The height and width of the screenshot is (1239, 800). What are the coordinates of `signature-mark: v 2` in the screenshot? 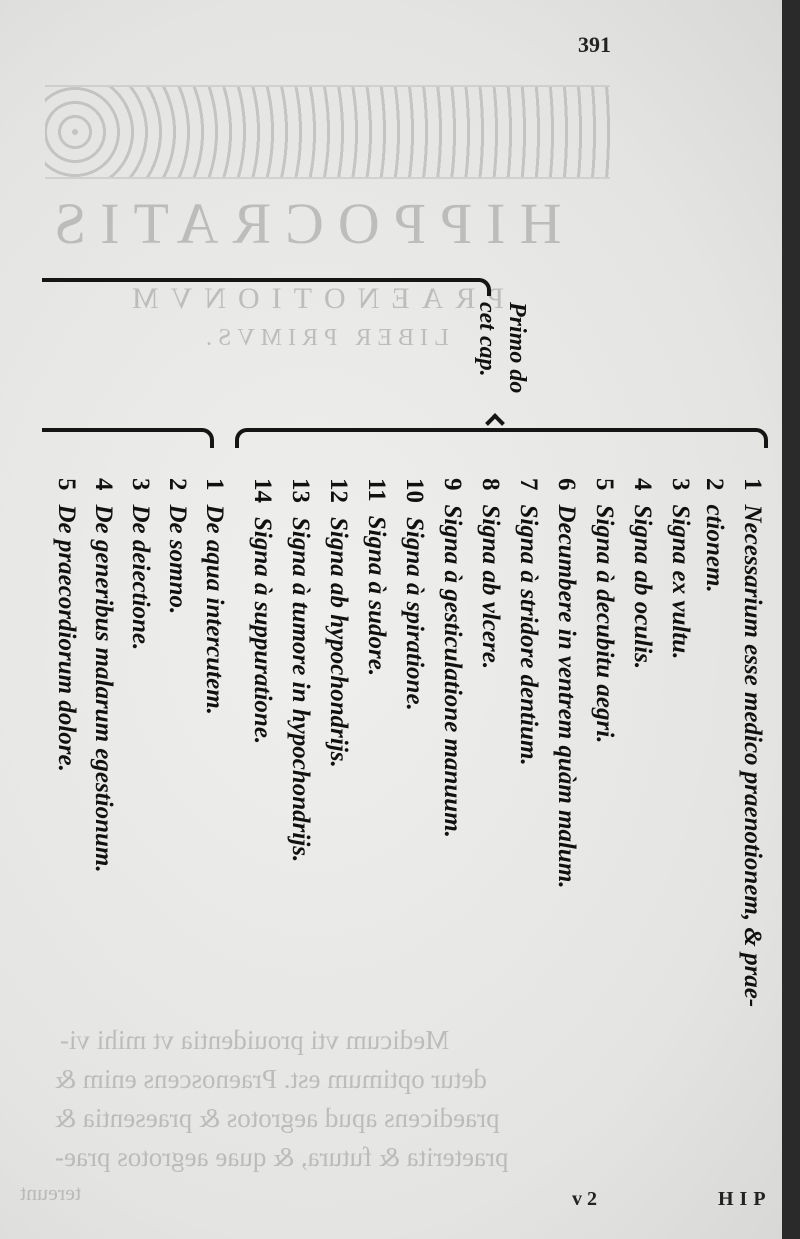 It's located at (584, 1199).